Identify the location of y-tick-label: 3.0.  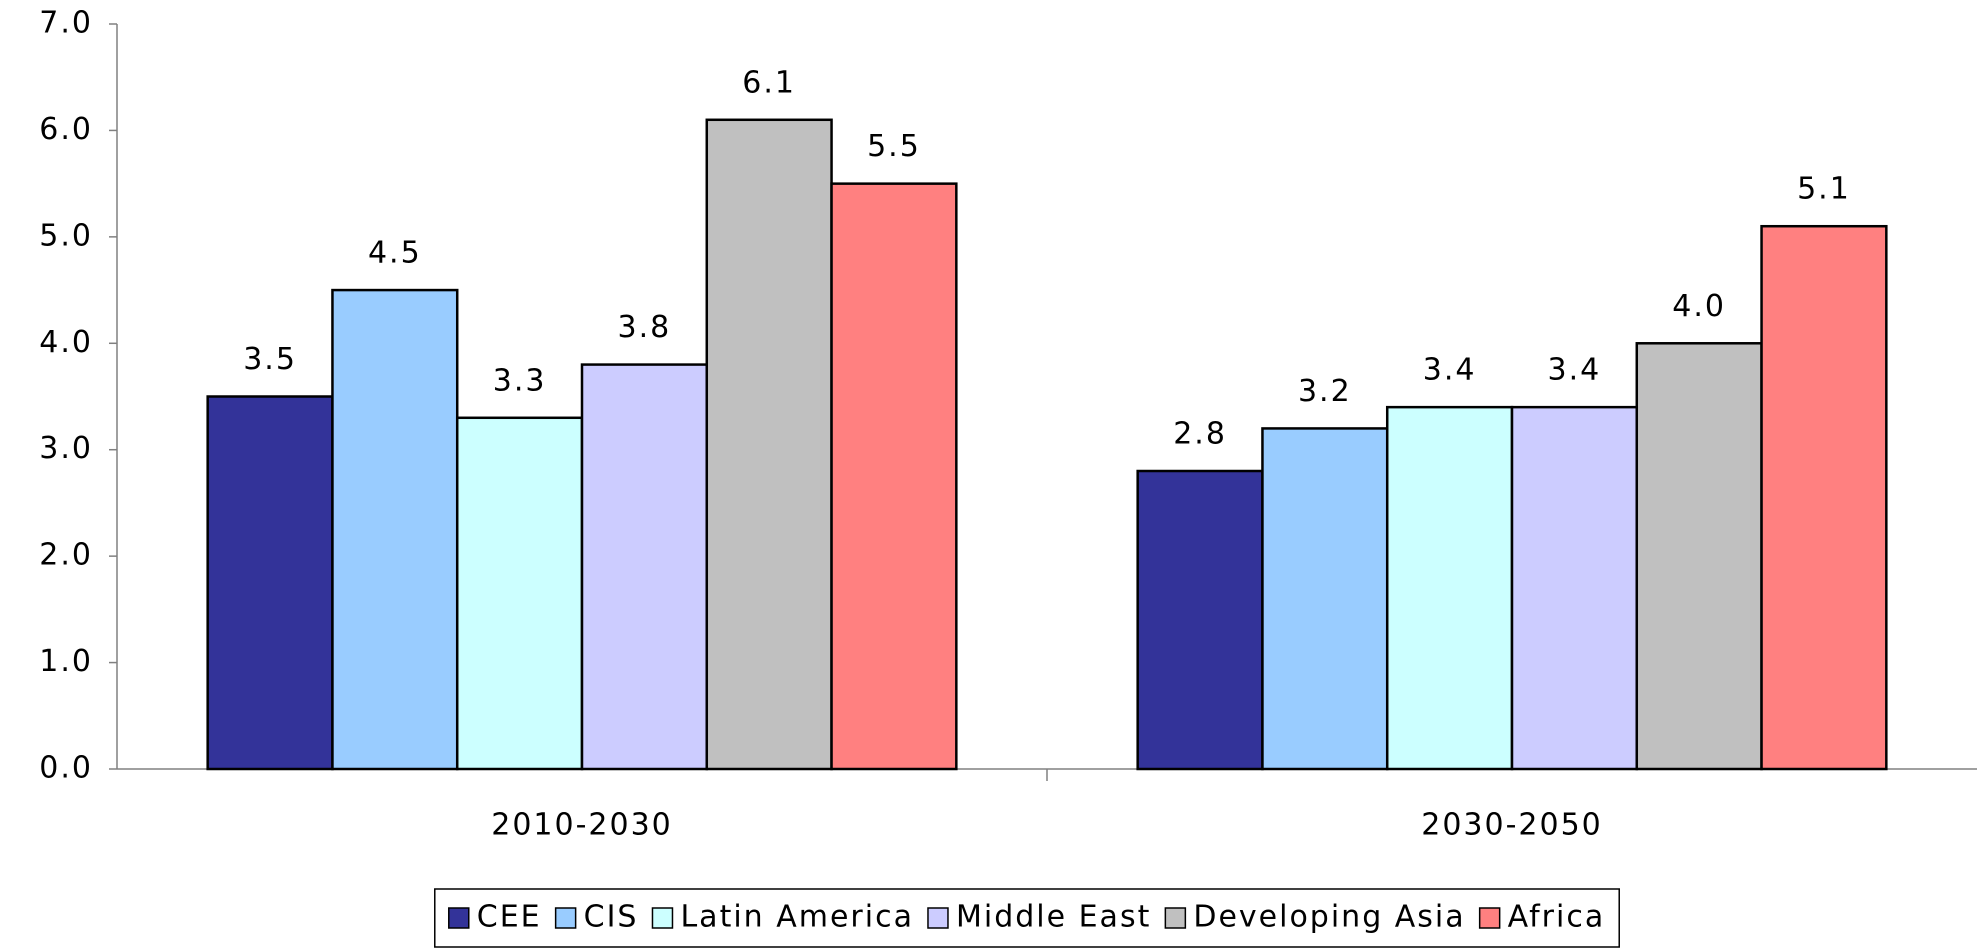
(66, 448).